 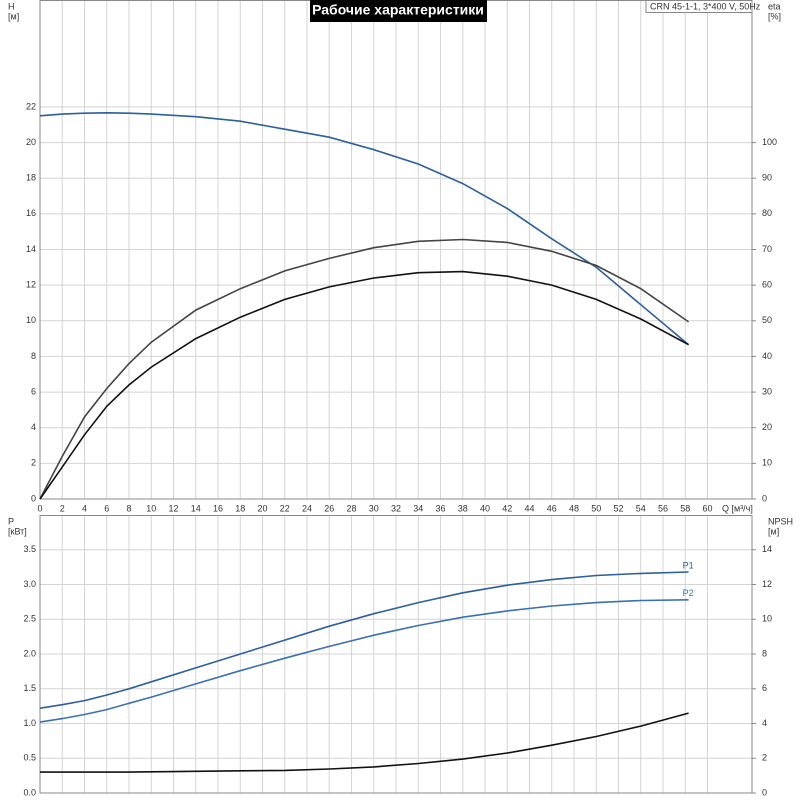 I want to click on y2-tick-label: 30, so click(x=767, y=391).